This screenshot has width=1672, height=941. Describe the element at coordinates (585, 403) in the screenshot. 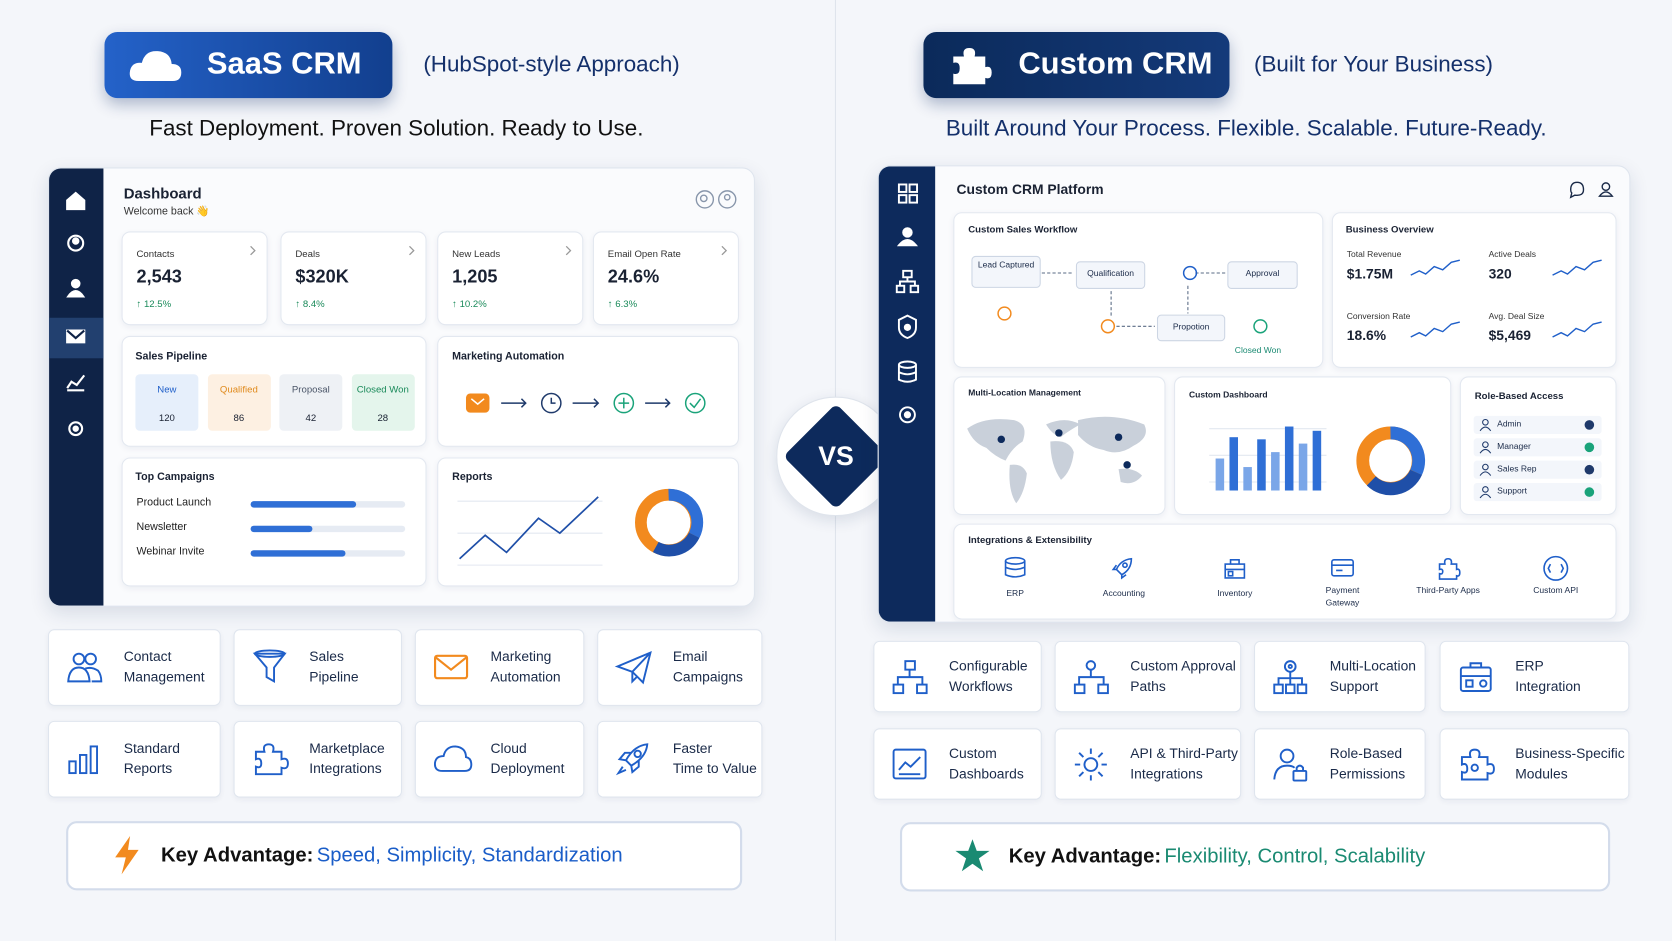

I see `automation-flow` at that location.